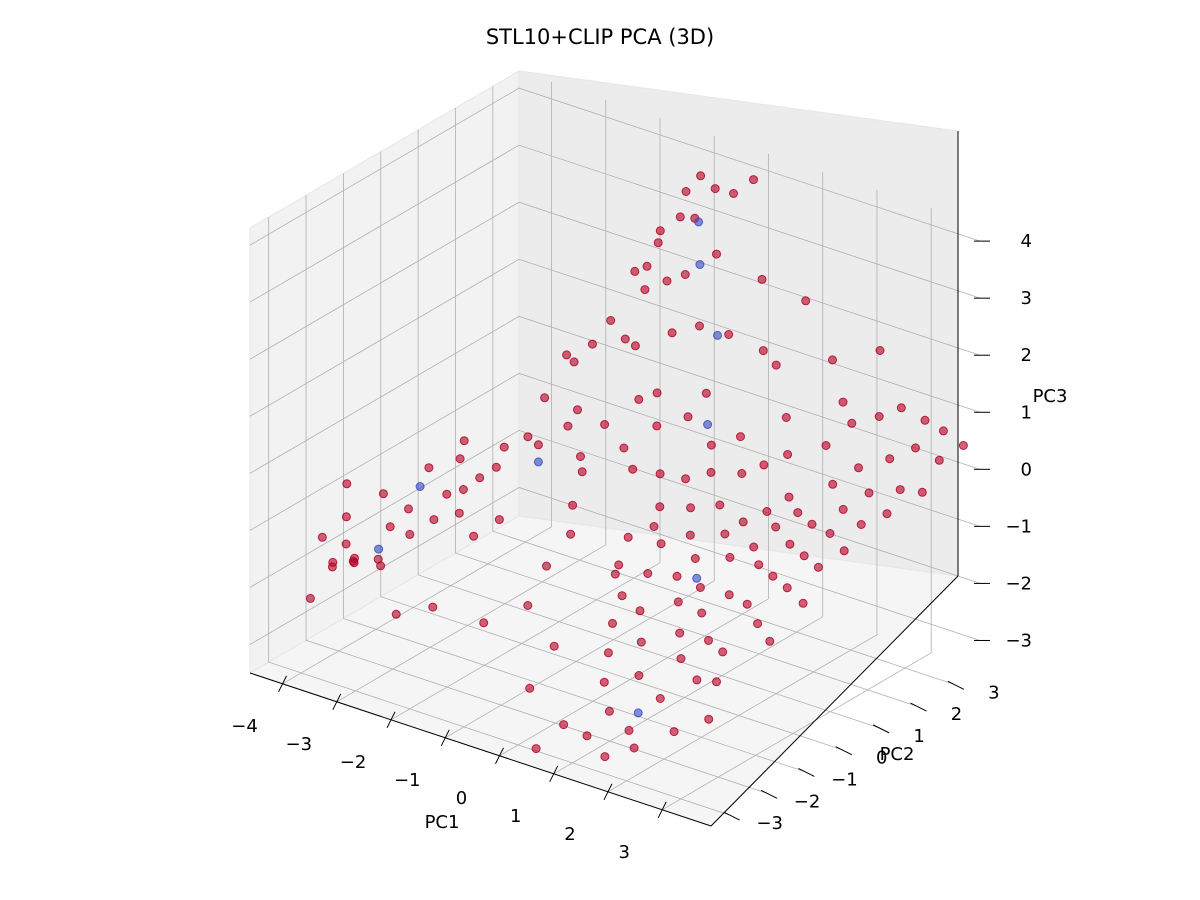  Describe the element at coordinates (480, 749) in the screenshot. I see `x-axis-line` at that location.